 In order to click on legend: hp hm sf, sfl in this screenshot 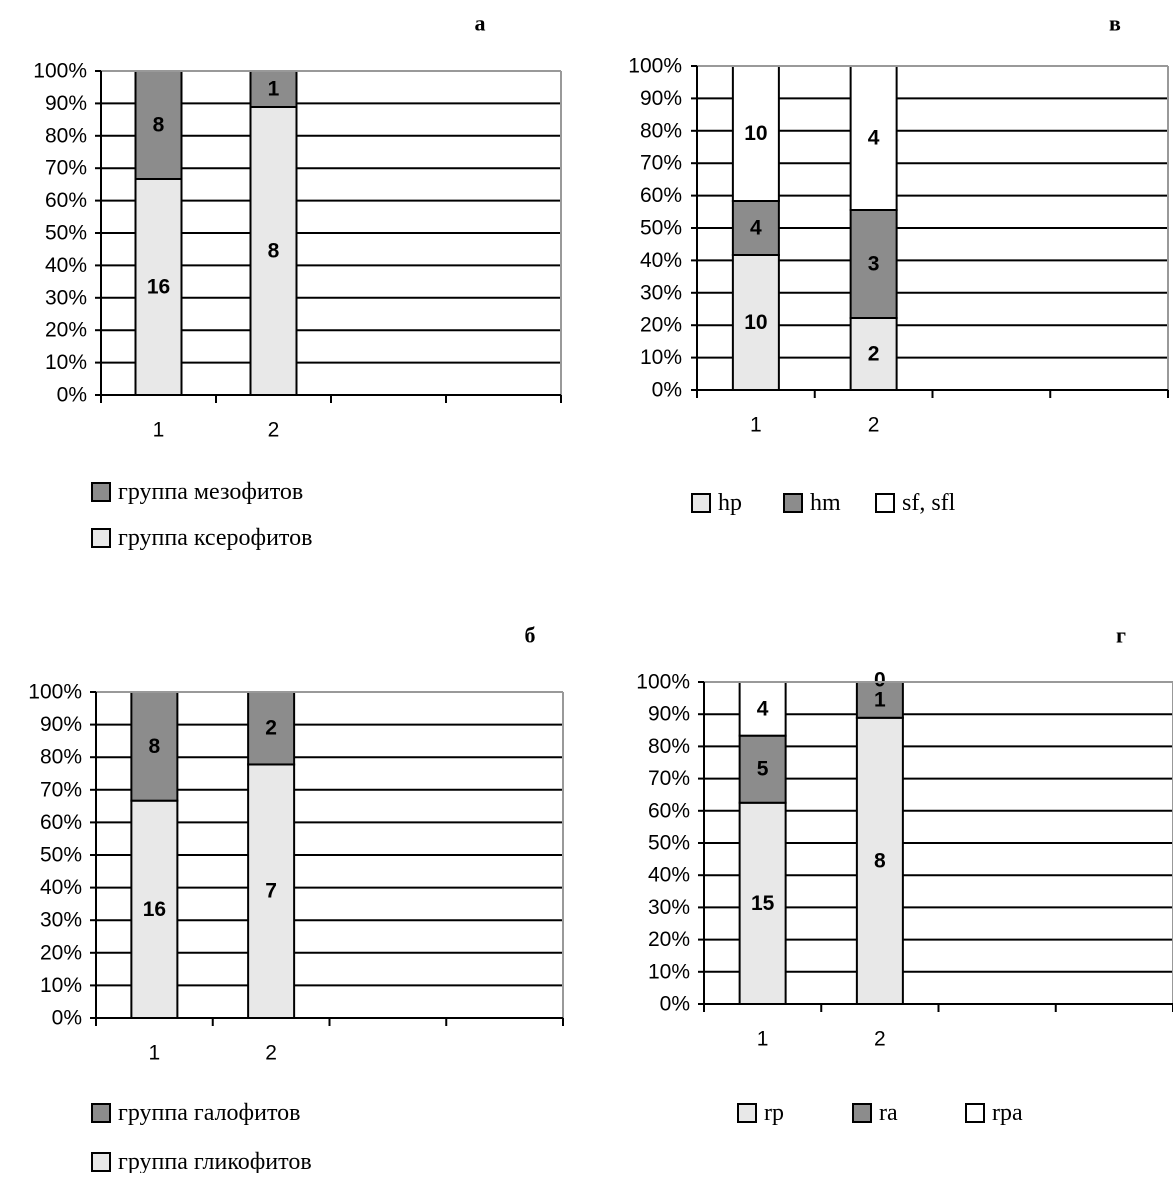, I will do `click(823, 503)`.